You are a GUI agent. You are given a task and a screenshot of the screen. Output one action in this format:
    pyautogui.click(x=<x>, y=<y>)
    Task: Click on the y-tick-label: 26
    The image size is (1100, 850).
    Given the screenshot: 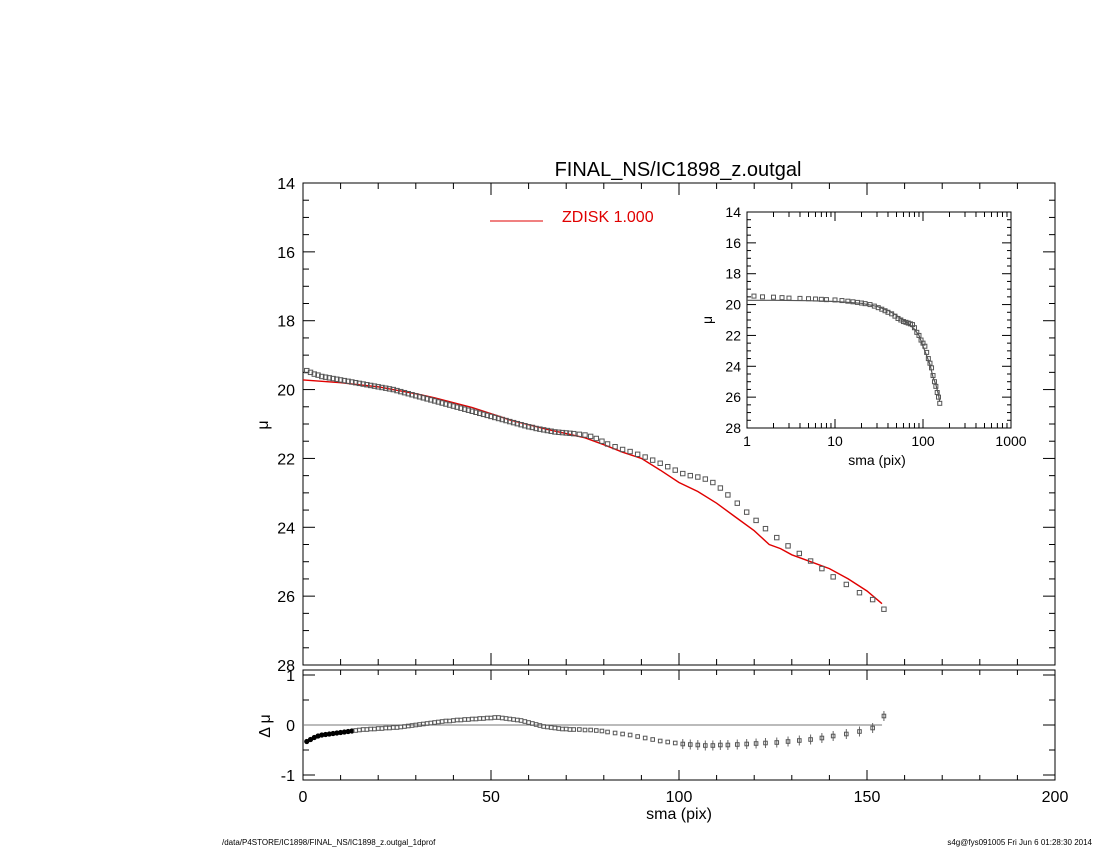 What is the action you would take?
    pyautogui.click(x=733, y=397)
    